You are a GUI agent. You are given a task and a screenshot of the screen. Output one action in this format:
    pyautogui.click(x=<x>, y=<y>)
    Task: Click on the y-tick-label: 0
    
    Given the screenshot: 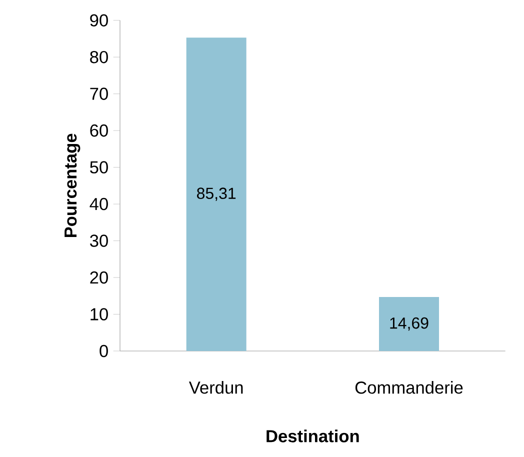 What is the action you would take?
    pyautogui.click(x=104, y=351)
    